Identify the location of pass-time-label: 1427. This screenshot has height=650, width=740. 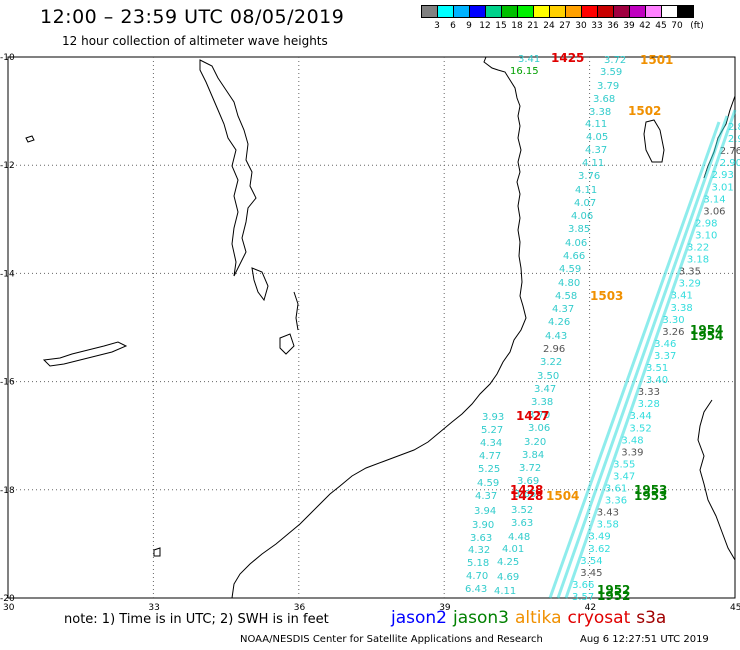
(532, 416).